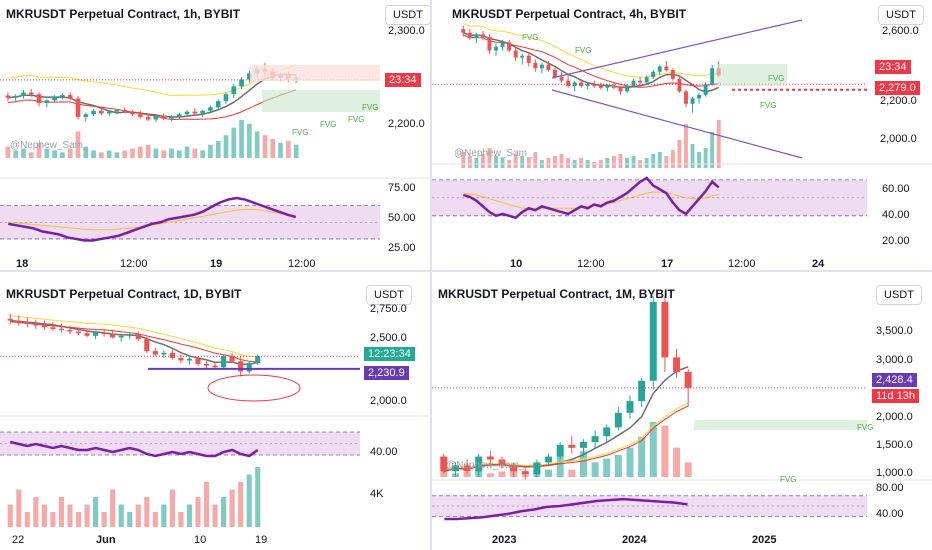 This screenshot has height=550, width=932. Describe the element at coordinates (898, 139) in the screenshot. I see `price-axis-label: 2,000.0` at that location.